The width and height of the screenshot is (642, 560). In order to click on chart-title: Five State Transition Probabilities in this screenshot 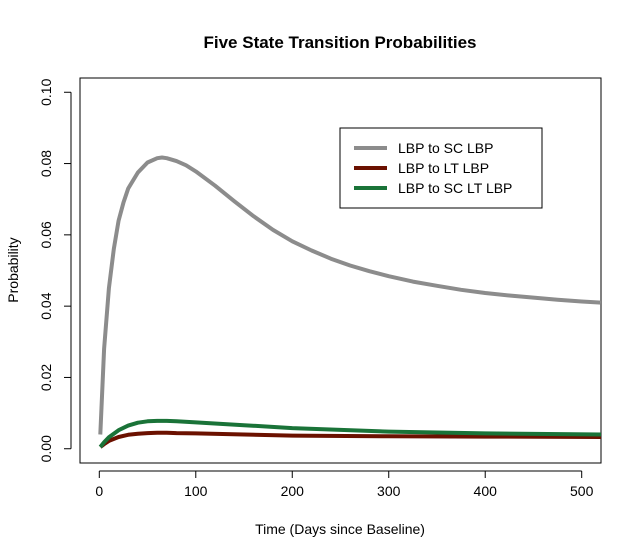, I will do `click(339, 42)`.